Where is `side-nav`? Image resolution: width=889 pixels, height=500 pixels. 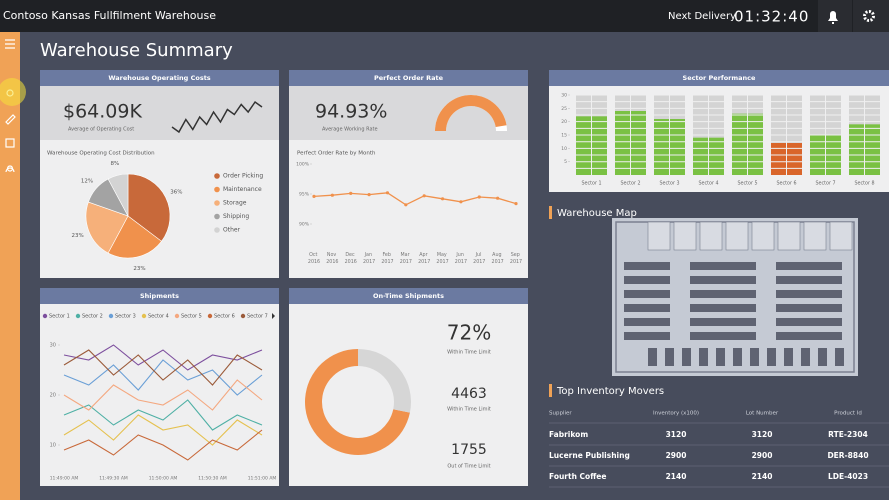
side-nav is located at coordinates (10, 266).